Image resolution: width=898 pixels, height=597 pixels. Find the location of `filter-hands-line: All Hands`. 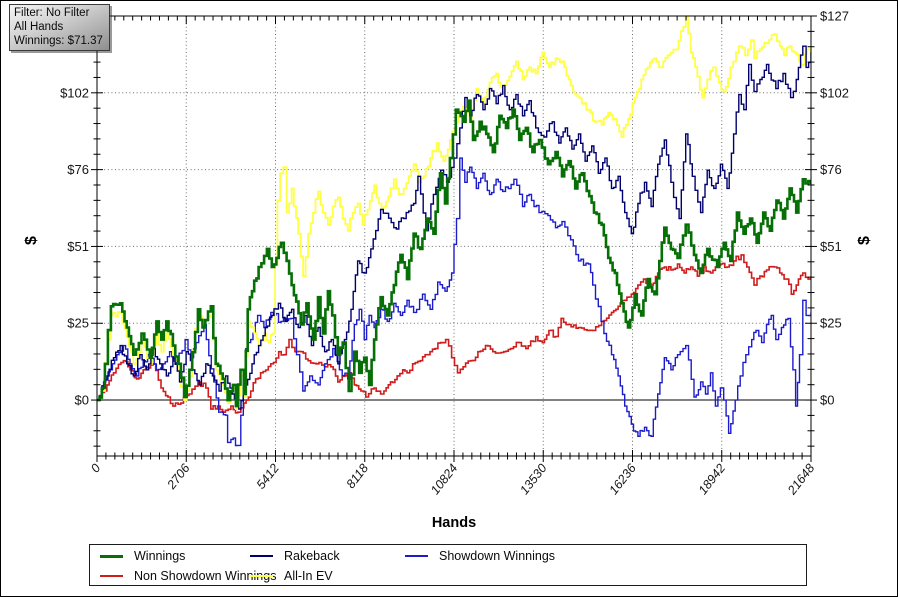

filter-hands-line: All Hands is located at coordinates (39, 27).